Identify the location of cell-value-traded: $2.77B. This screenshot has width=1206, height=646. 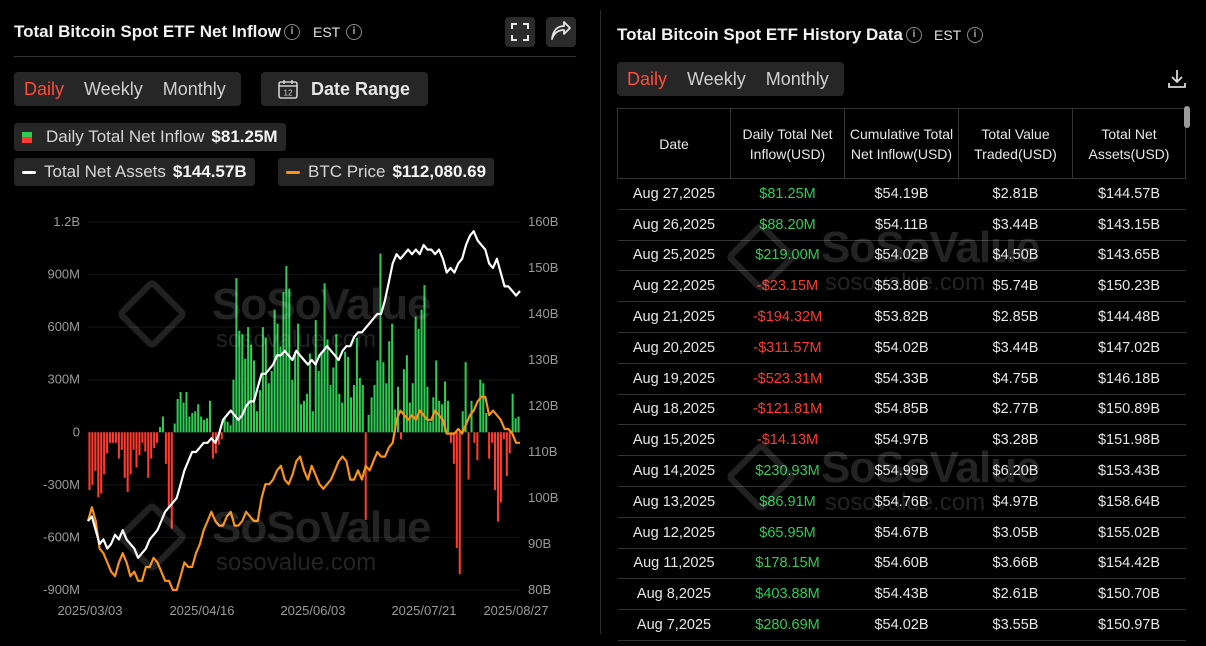
(1015, 410).